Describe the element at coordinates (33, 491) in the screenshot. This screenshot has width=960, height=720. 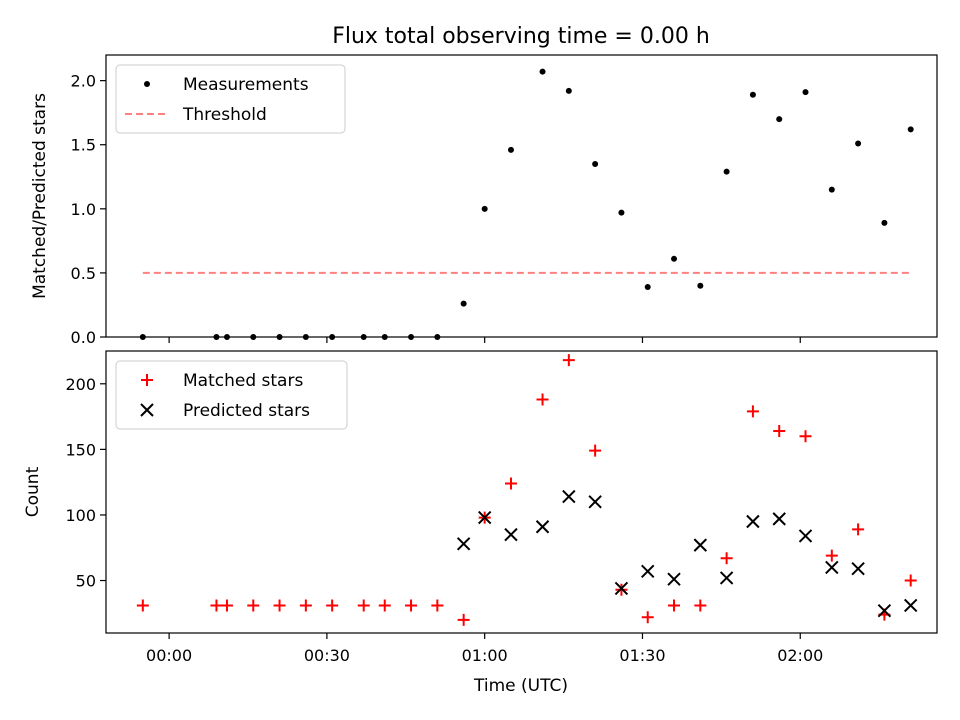
I see `bottom-y-axis-label: Count` at that location.